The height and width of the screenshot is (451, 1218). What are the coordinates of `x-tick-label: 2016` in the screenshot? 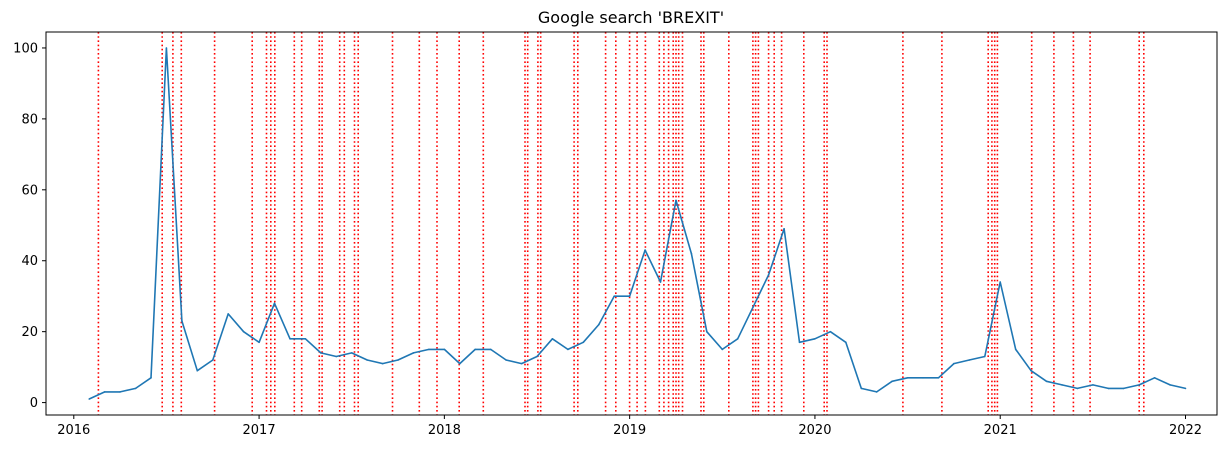 It's located at (73, 430).